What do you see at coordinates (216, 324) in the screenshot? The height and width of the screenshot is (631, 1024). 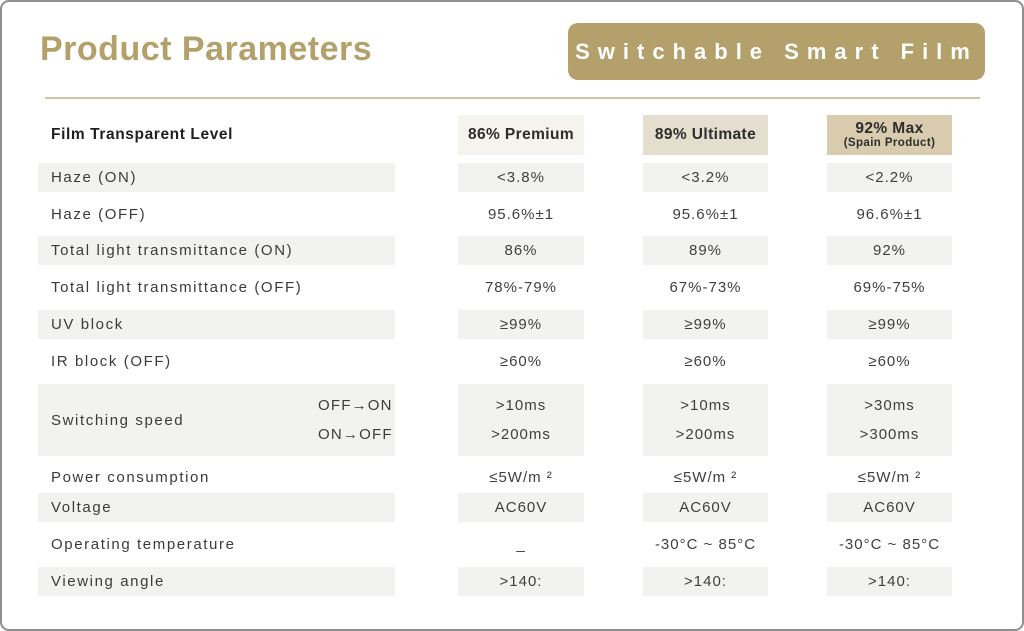 I see `row-label-uv-block: UV block` at bounding box center [216, 324].